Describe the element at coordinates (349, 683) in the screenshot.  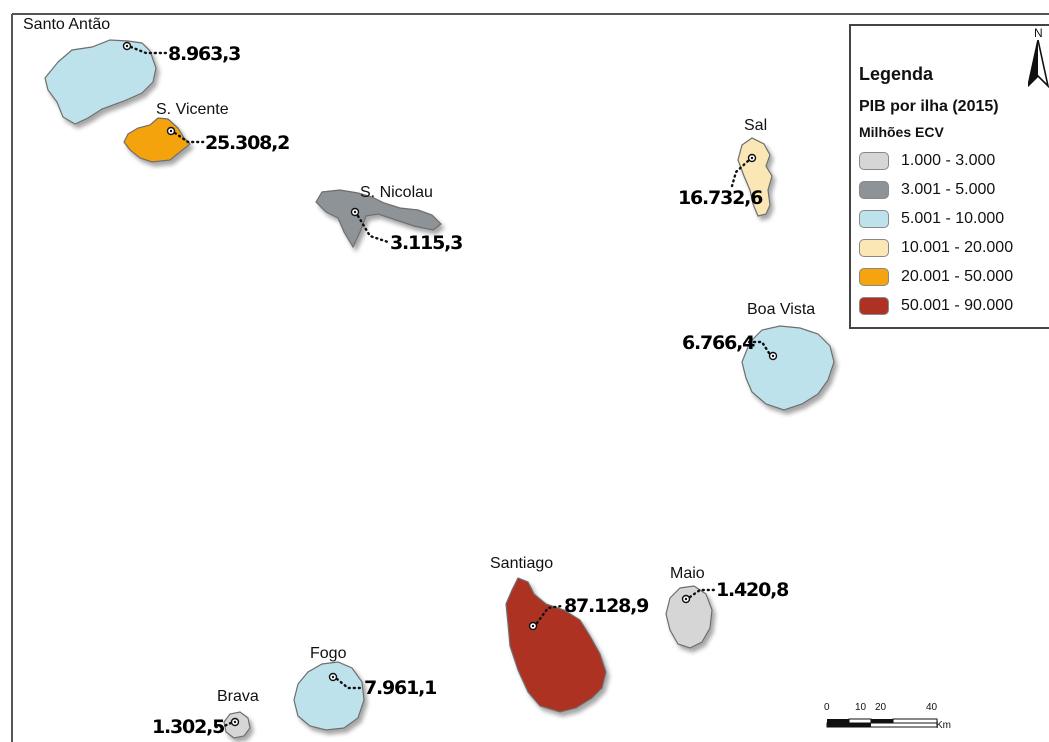
I see `leader-fogo` at that location.